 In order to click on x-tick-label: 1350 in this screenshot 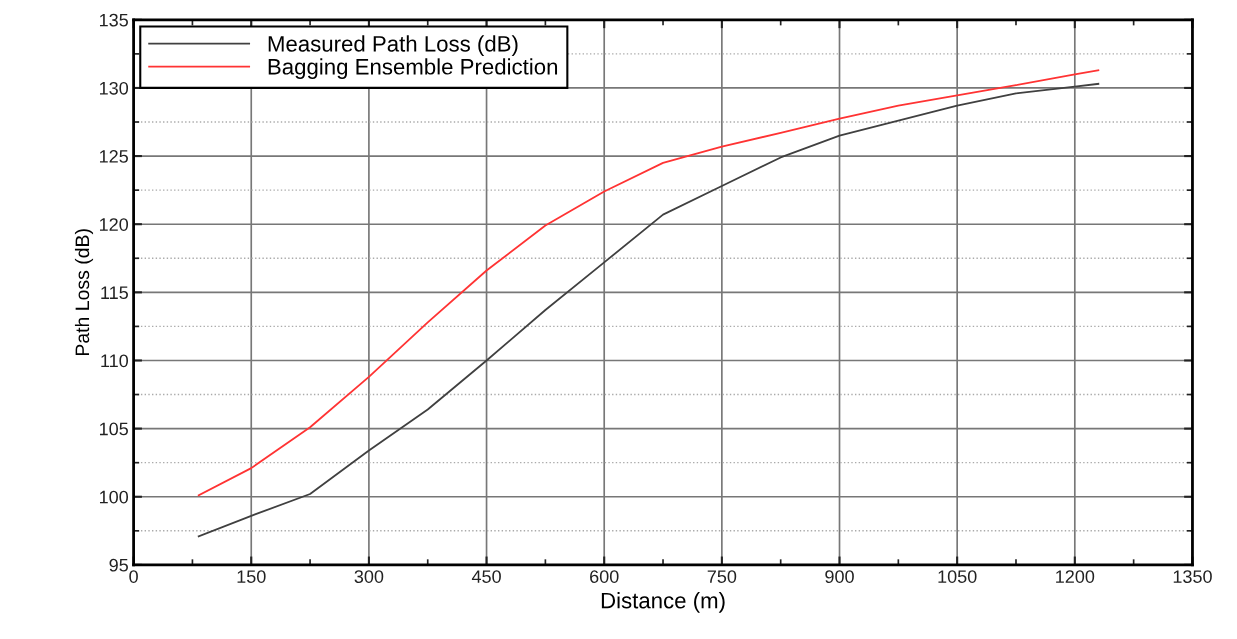, I will do `click(1192, 576)`.